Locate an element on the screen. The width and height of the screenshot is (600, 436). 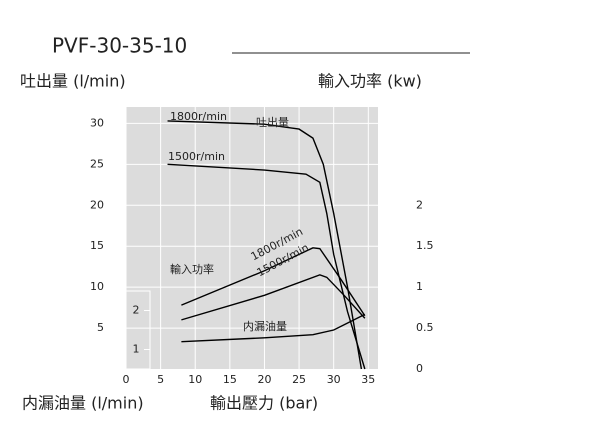
series-label: 1800r/min is located at coordinates (198, 116).